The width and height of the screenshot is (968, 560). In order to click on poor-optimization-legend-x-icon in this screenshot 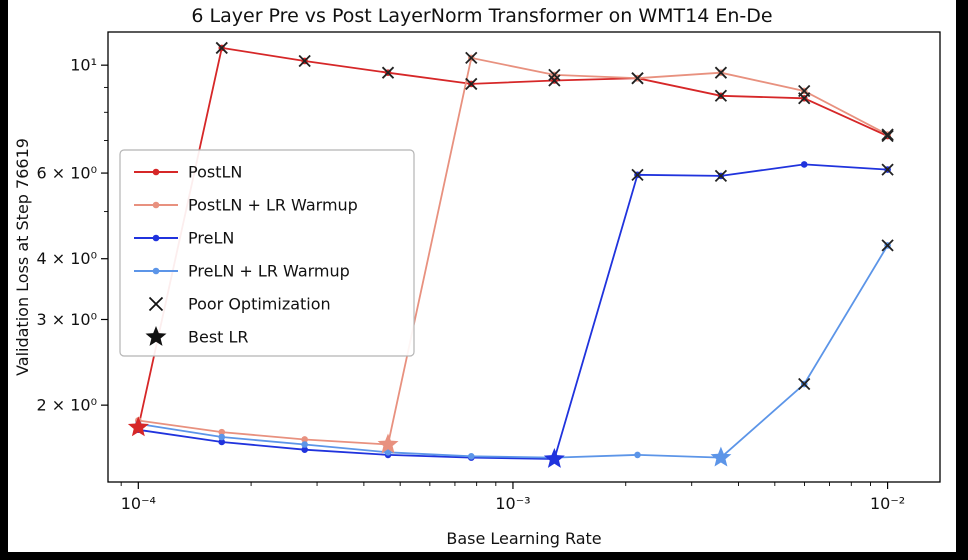, I will do `click(156, 304)`.